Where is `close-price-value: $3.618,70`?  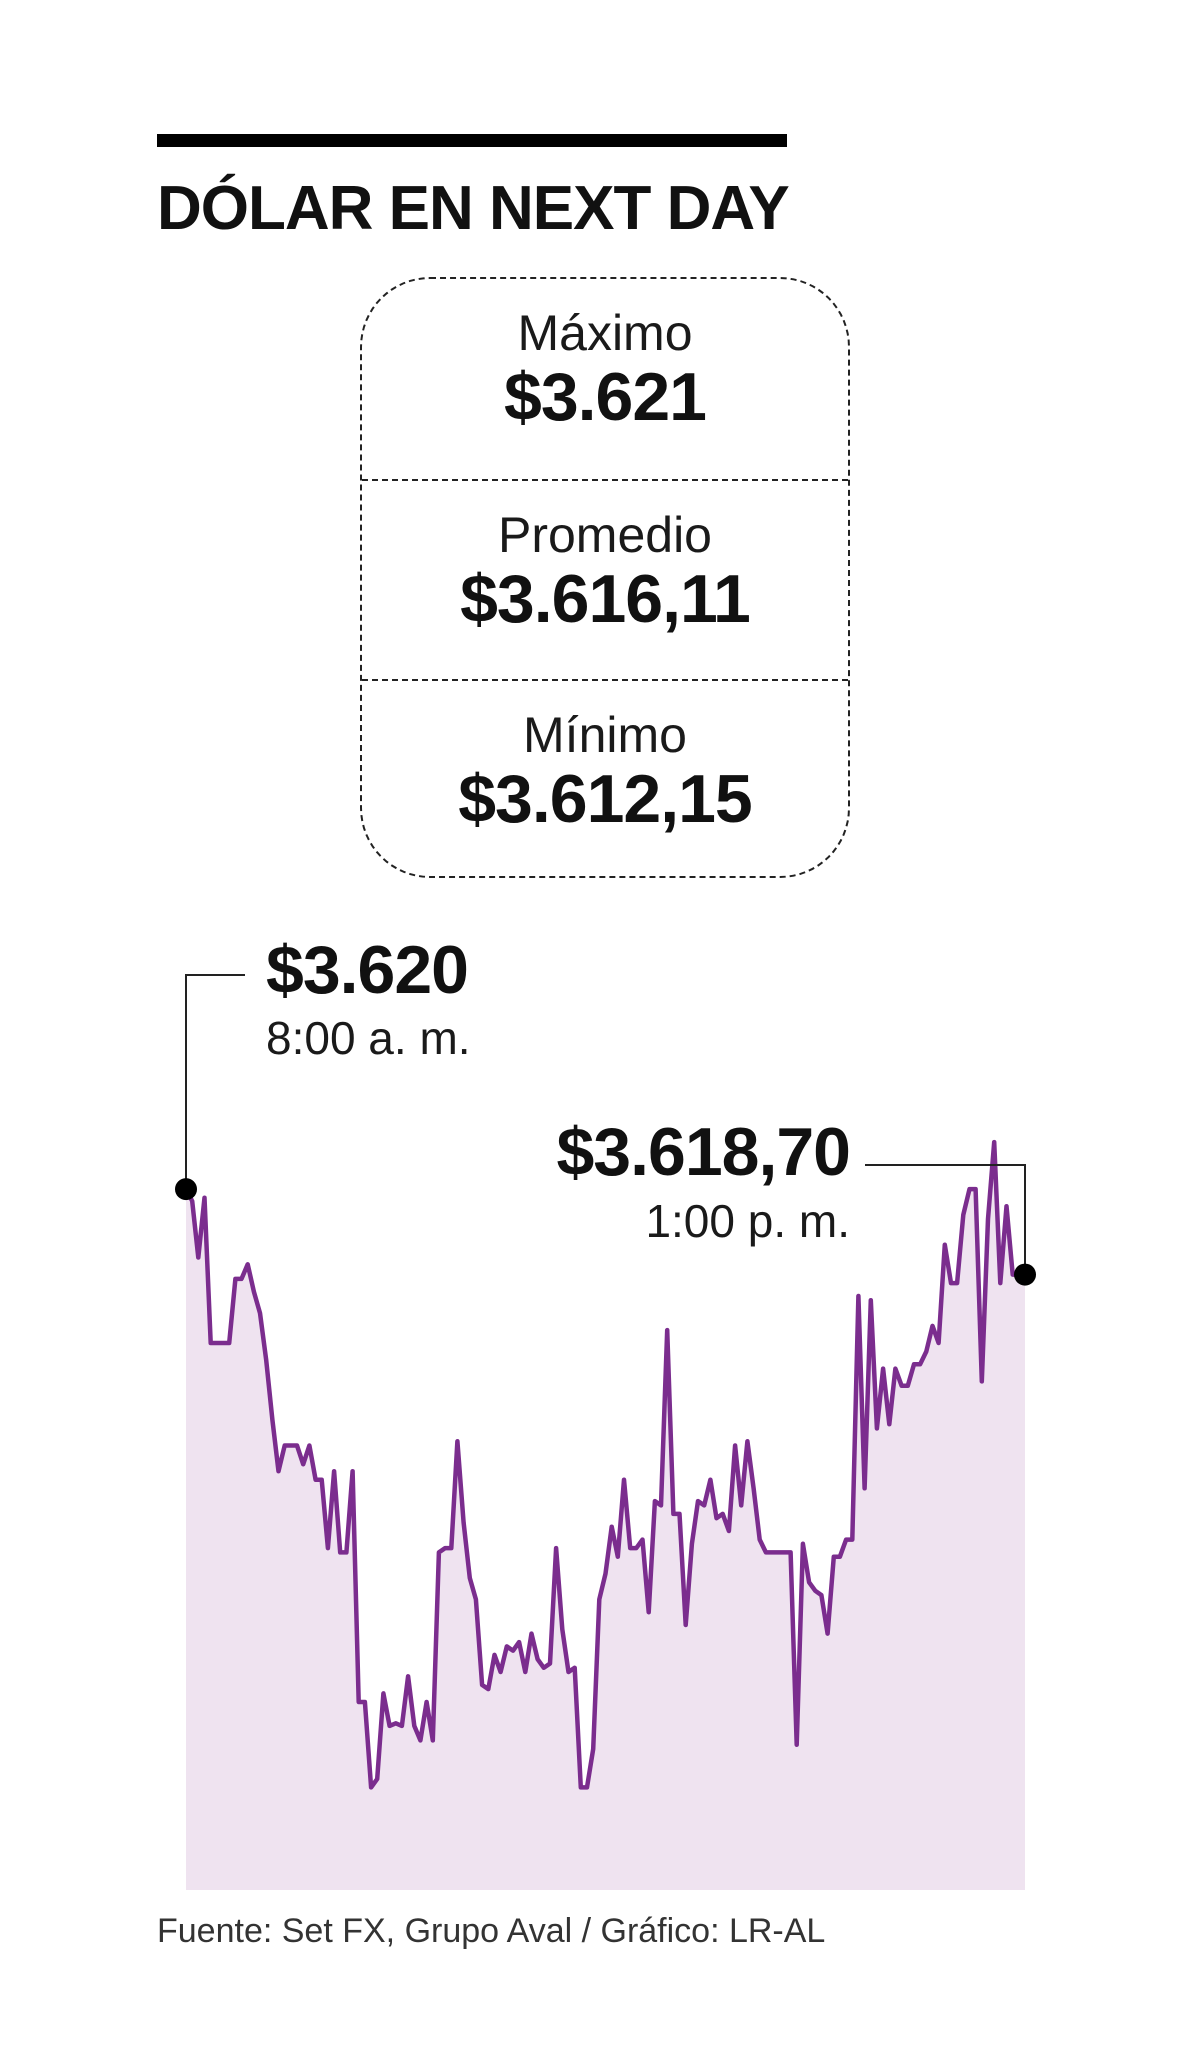
close-price-value: $3.618,70 is located at coordinates (703, 1152).